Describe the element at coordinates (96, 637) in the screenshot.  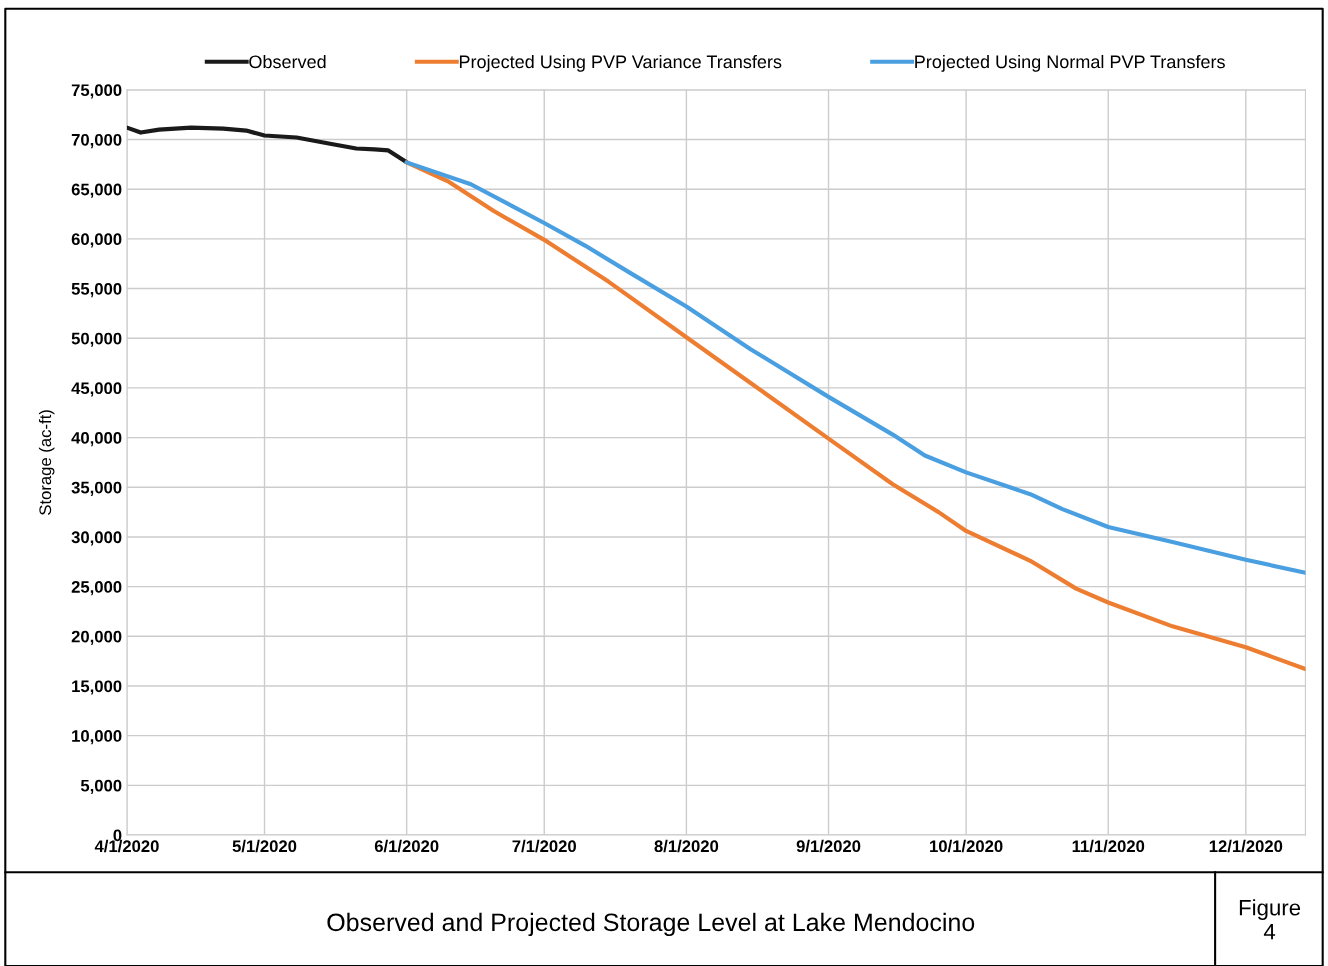
I see `y-tick-label: 20,000` at that location.